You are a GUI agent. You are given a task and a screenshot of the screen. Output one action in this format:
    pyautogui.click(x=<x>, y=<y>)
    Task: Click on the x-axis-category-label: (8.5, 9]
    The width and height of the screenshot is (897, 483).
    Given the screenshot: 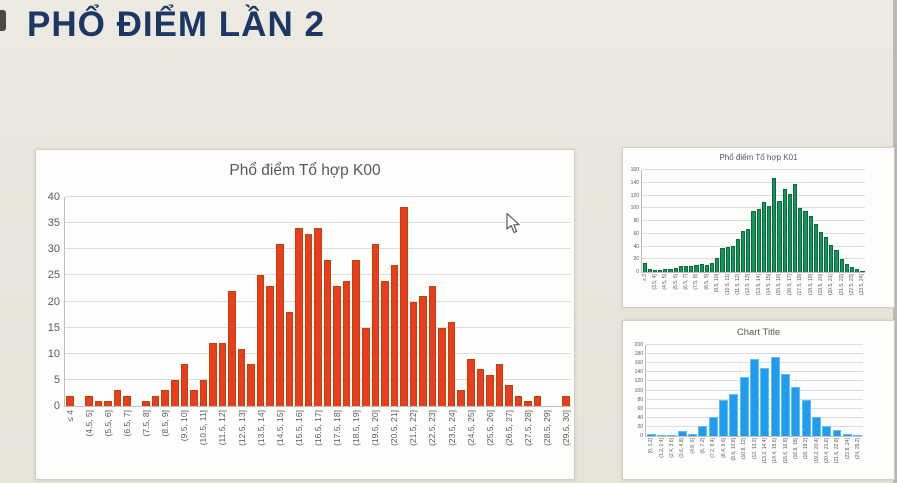 What is the action you would take?
    pyautogui.click(x=706, y=282)
    